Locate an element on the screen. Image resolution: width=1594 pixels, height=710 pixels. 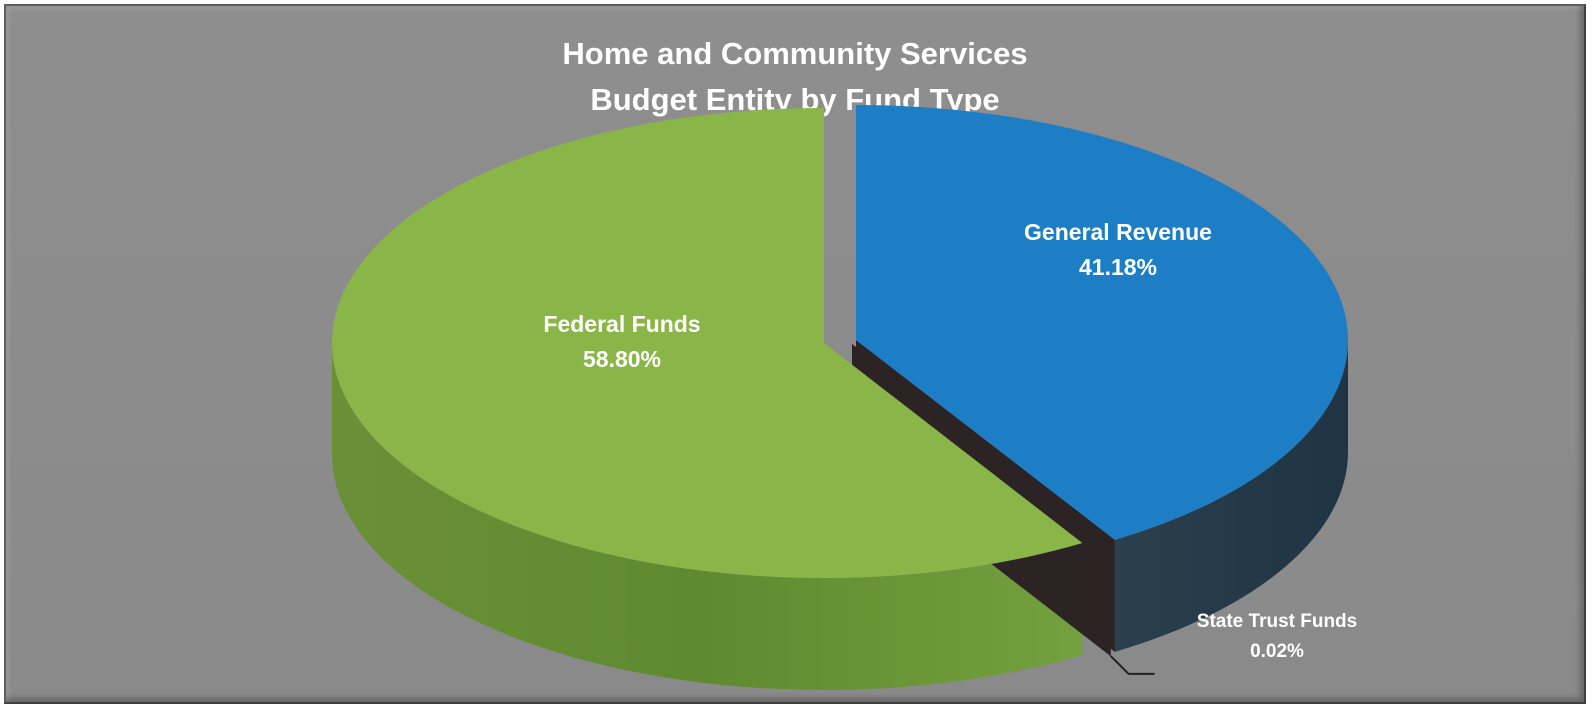
data-label-federal-funds: Federal Funds is located at coordinates (621, 324).